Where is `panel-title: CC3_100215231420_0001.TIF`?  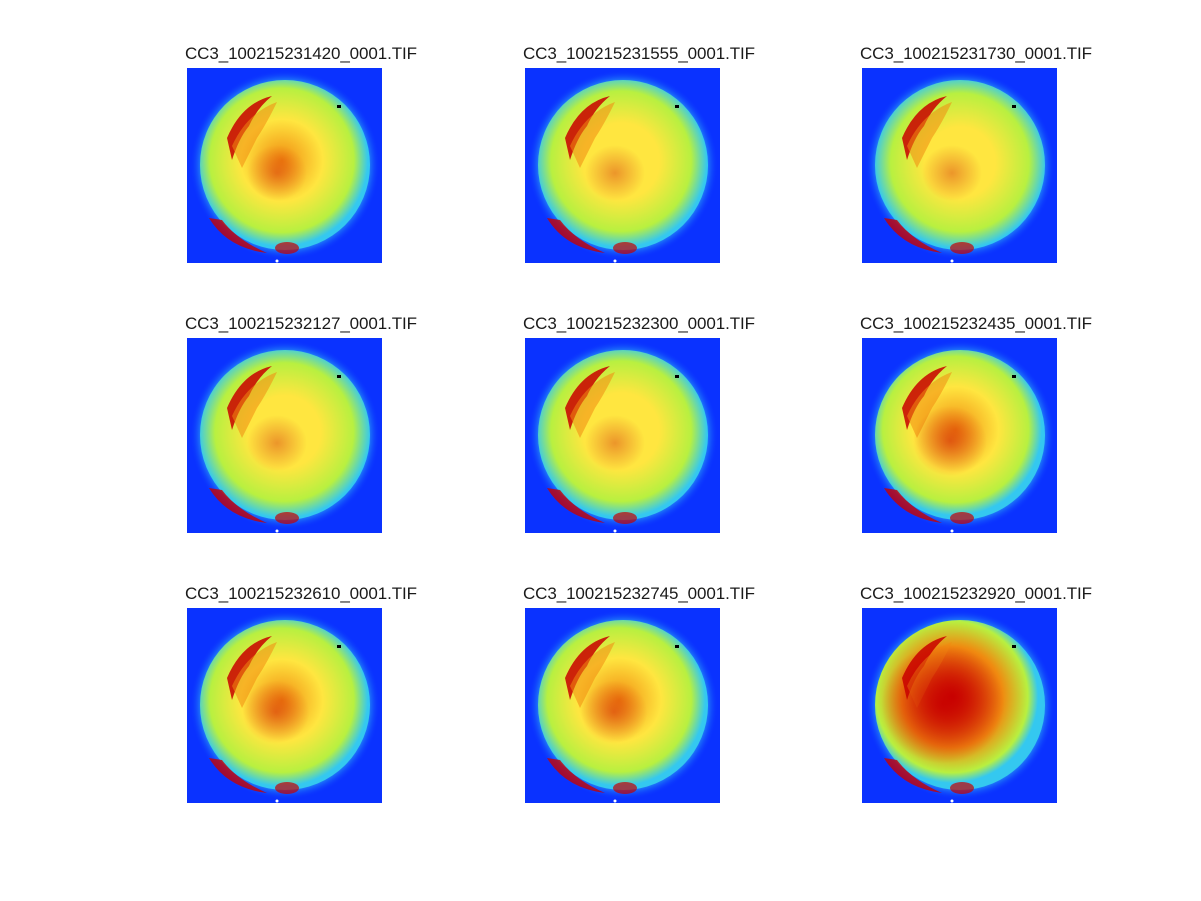 panel-title: CC3_100215231420_0001.TIF is located at coordinates (301, 53).